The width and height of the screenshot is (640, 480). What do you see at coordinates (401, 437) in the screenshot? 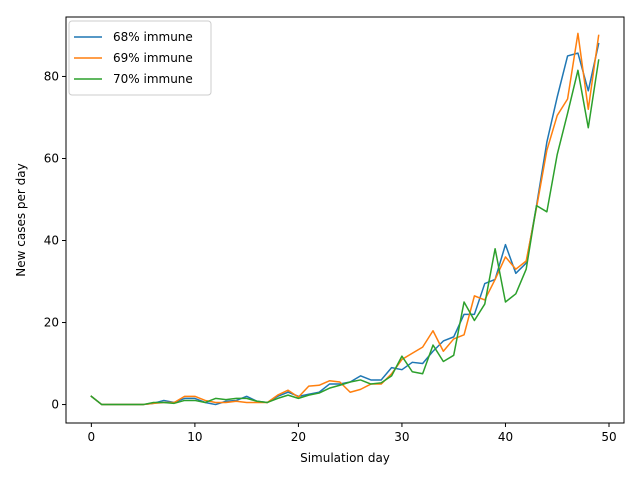
I see `x-tick-label: 30` at bounding box center [401, 437].